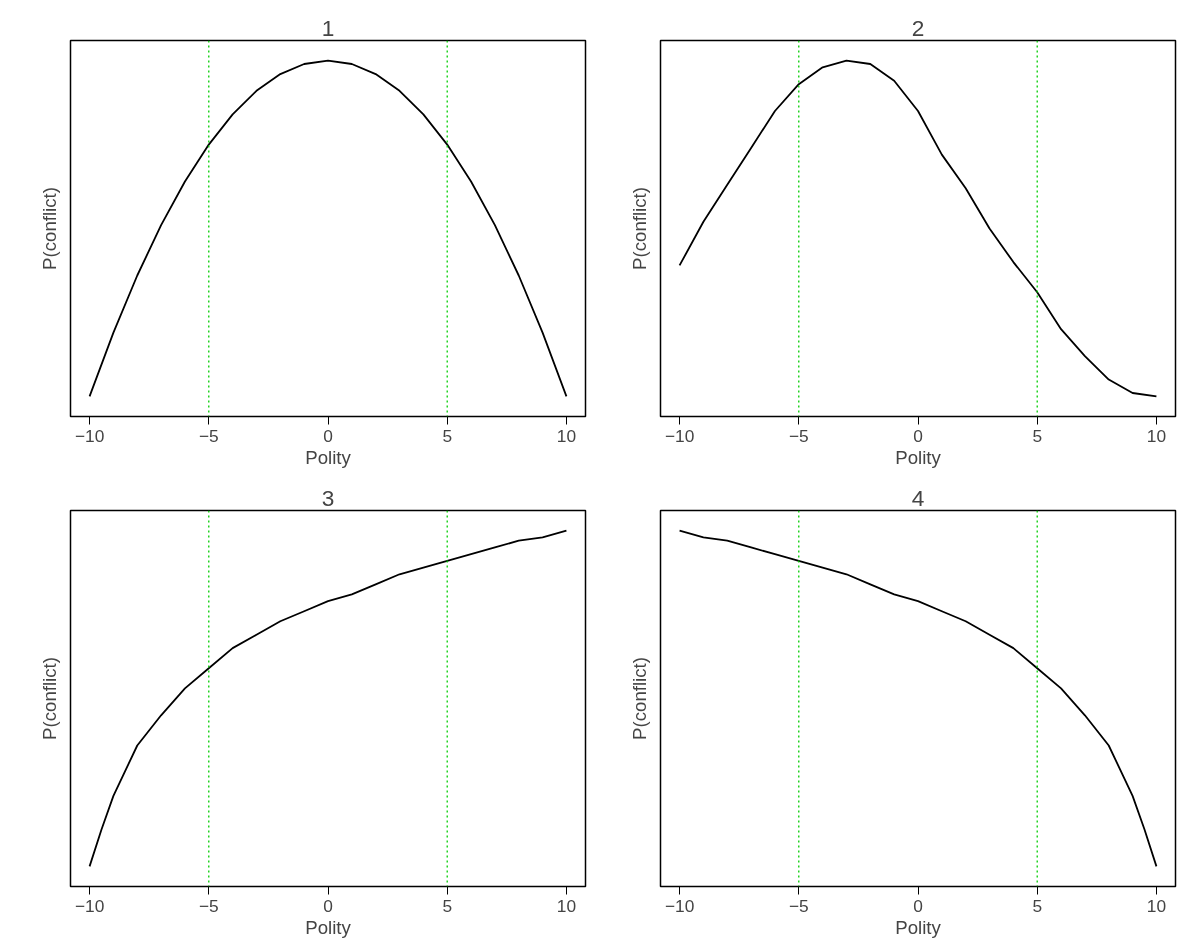  What do you see at coordinates (918, 497) in the screenshot?
I see `chart-title: 4` at bounding box center [918, 497].